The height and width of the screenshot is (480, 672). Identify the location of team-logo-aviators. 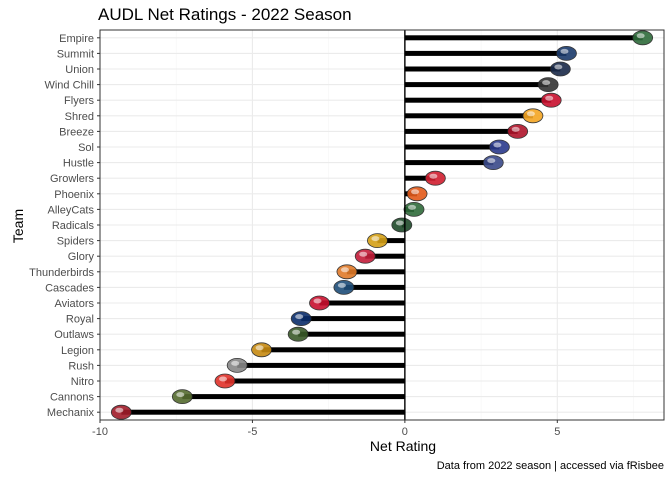
(319, 303).